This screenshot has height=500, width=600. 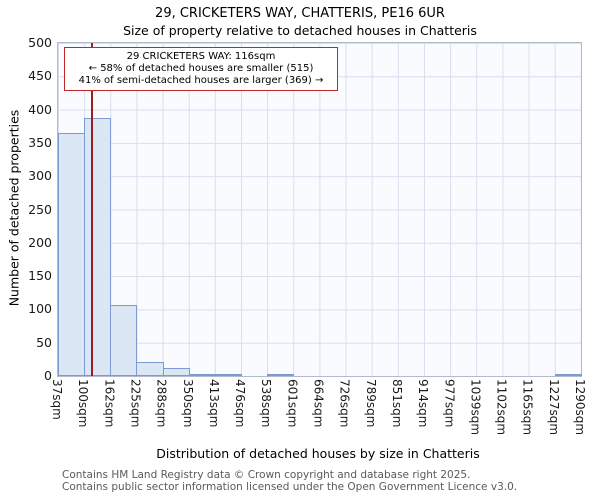 What do you see at coordinates (40, 276) in the screenshot?
I see `y-tick-label: 150` at bounding box center [40, 276].